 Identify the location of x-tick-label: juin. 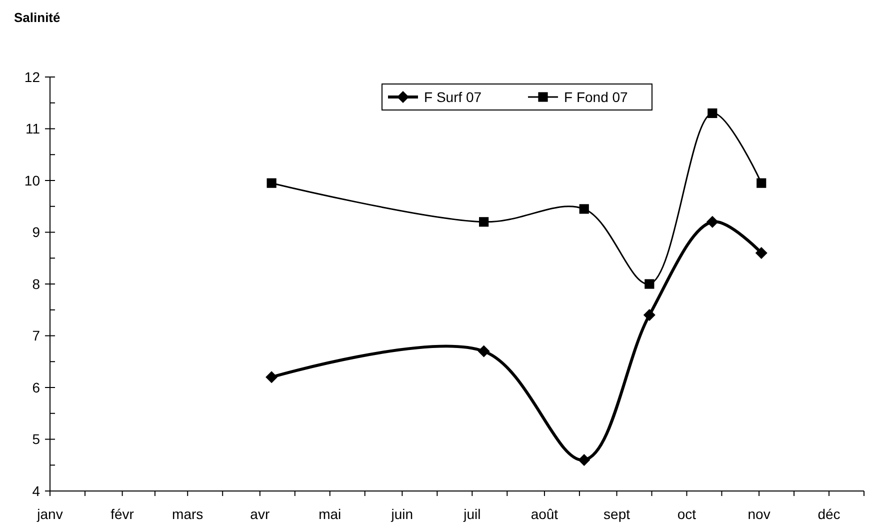
(402, 514).